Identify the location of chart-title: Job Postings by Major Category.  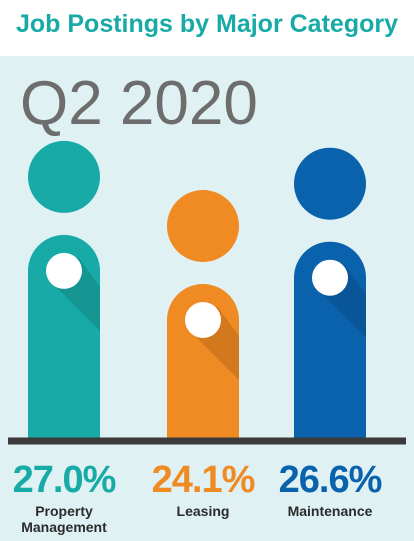
(207, 24).